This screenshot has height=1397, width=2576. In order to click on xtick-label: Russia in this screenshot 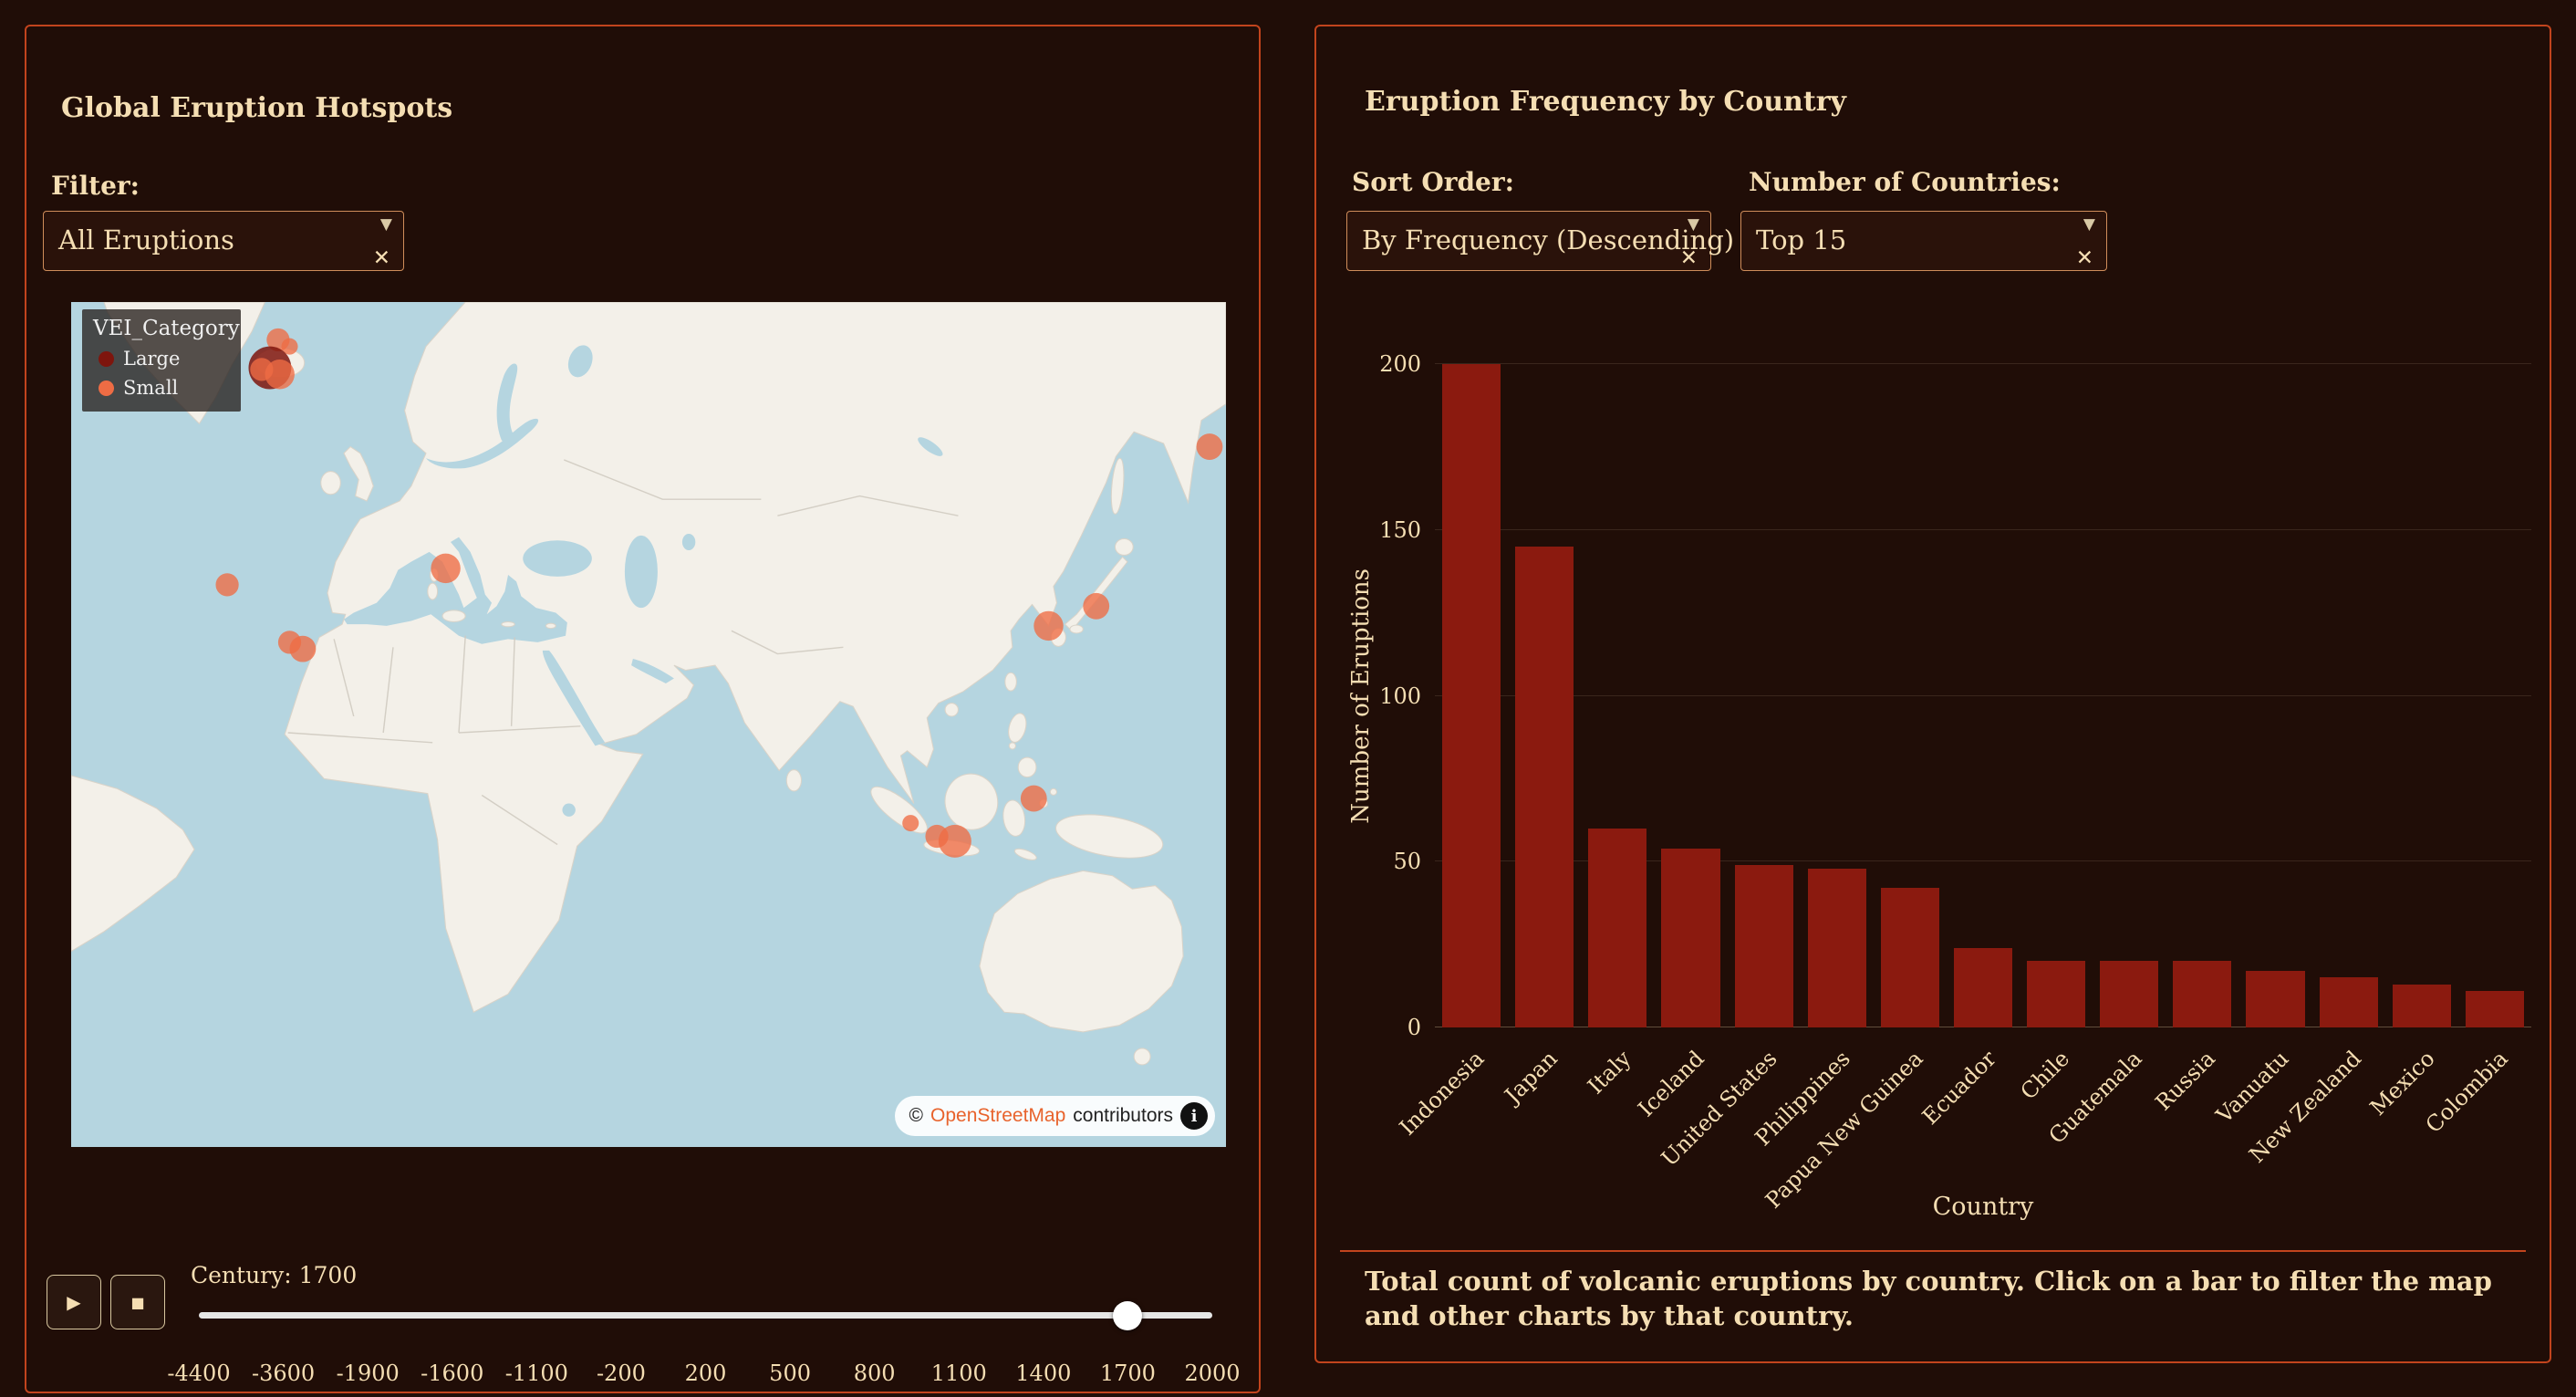, I will do `click(2185, 1080)`.